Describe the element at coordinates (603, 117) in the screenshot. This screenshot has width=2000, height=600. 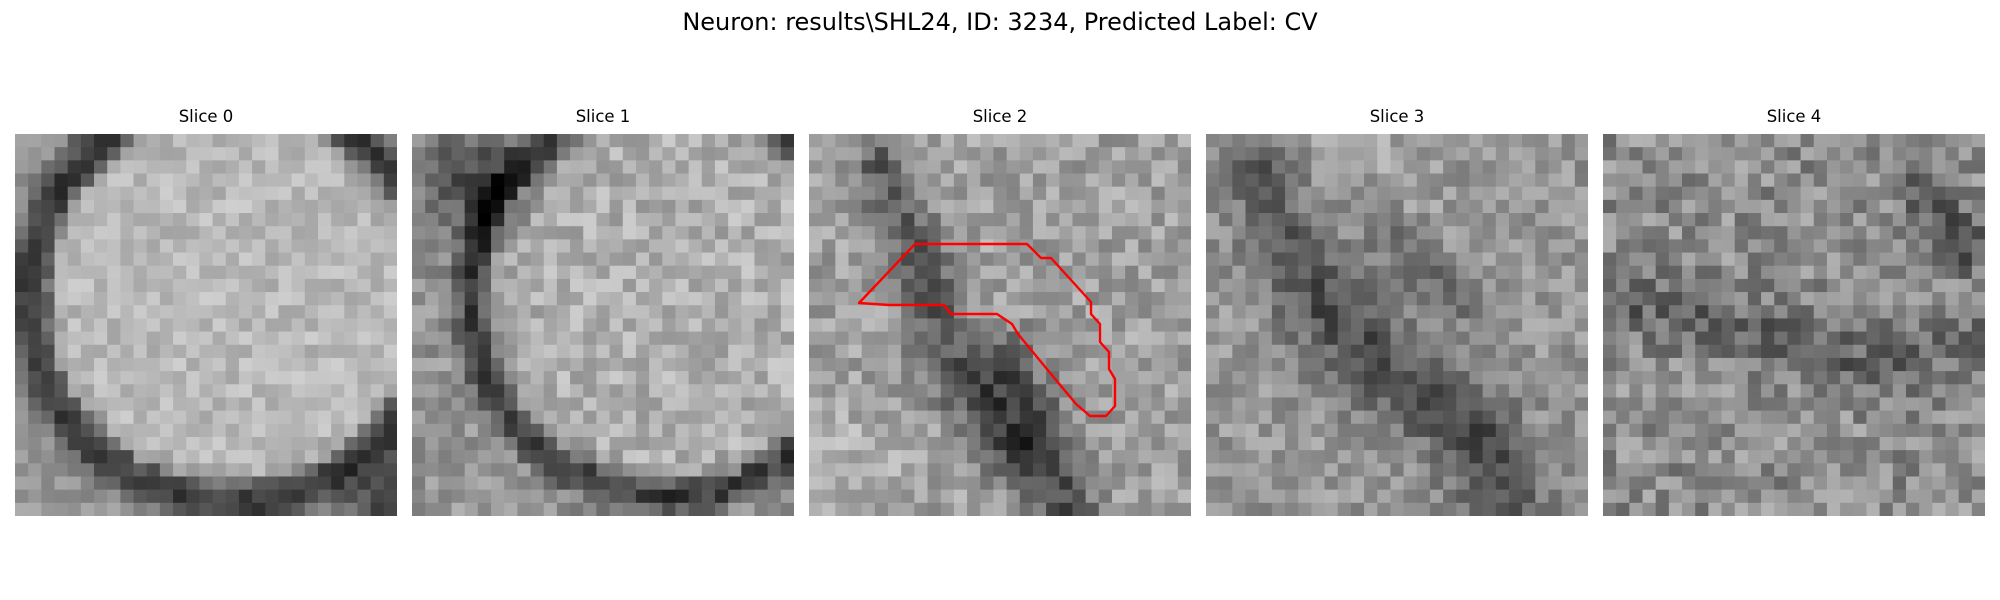
I see `slice-title-1: Slice 1` at that location.